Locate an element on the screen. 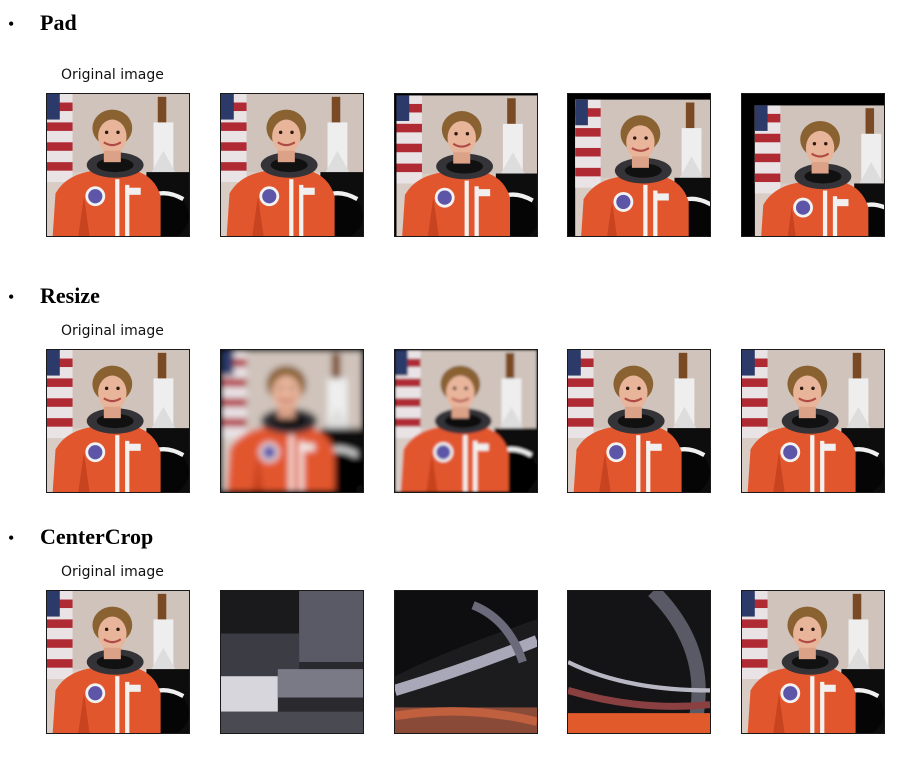  resize-image-high is located at coordinates (639, 421).